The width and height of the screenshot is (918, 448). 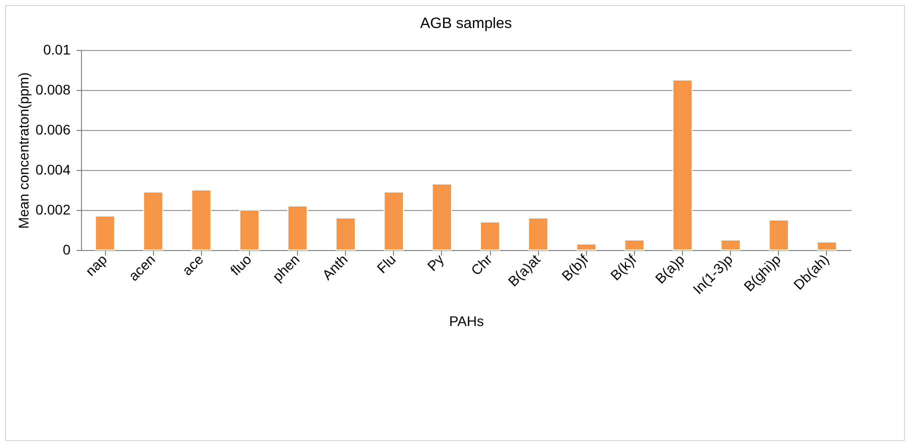 I want to click on x-tick-label: nap, so click(x=96, y=264).